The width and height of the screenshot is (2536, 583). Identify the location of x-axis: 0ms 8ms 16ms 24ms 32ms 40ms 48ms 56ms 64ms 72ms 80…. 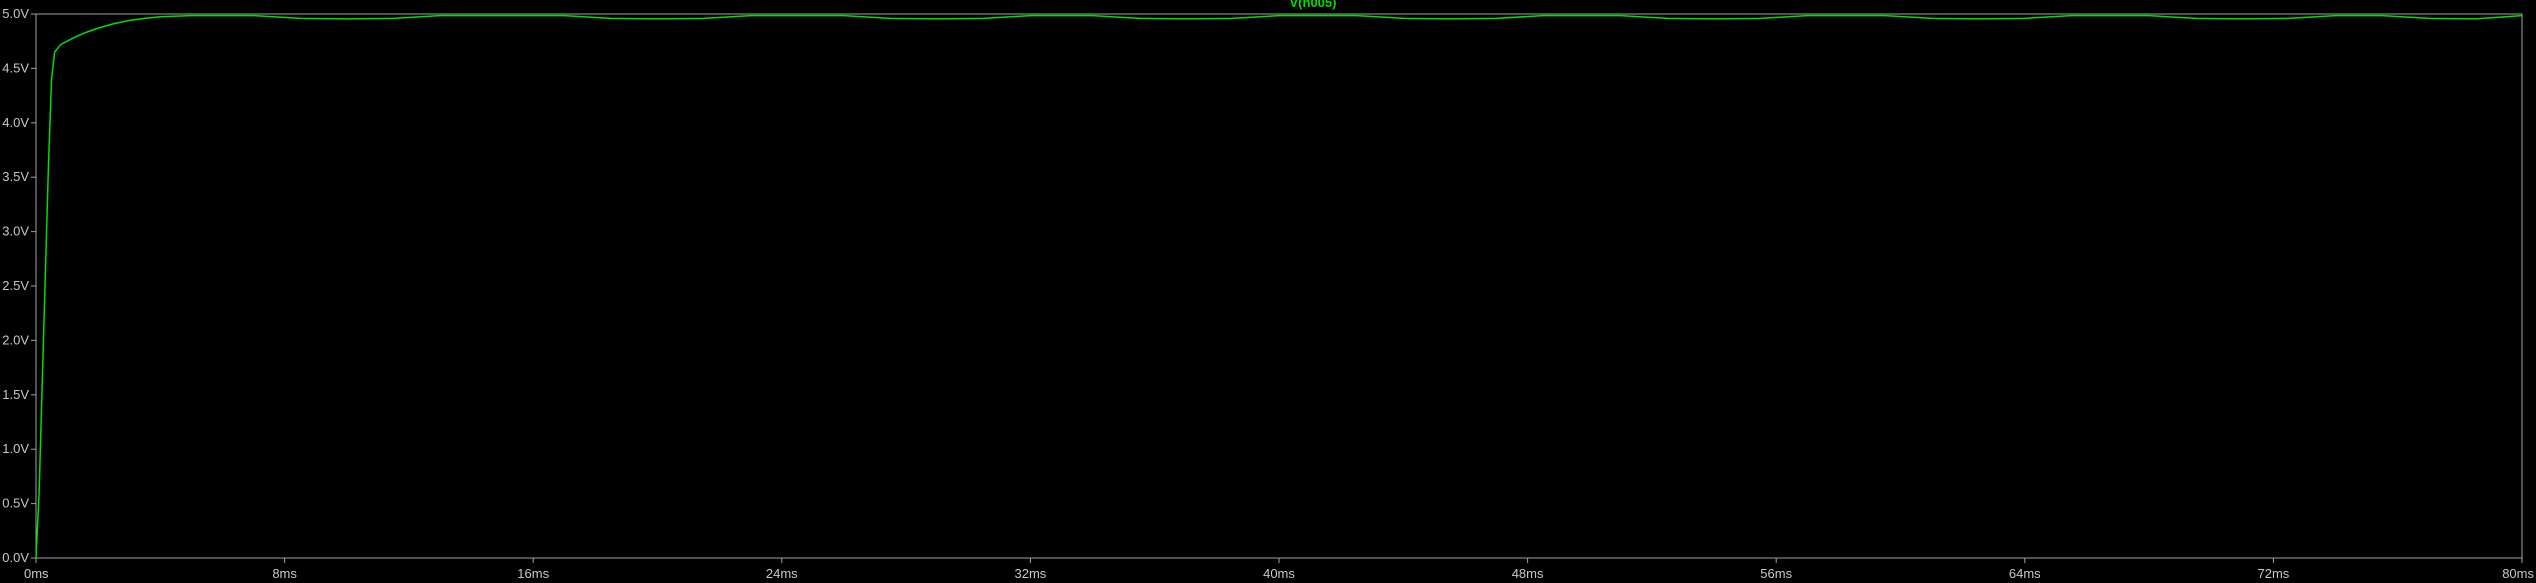
(1279, 569).